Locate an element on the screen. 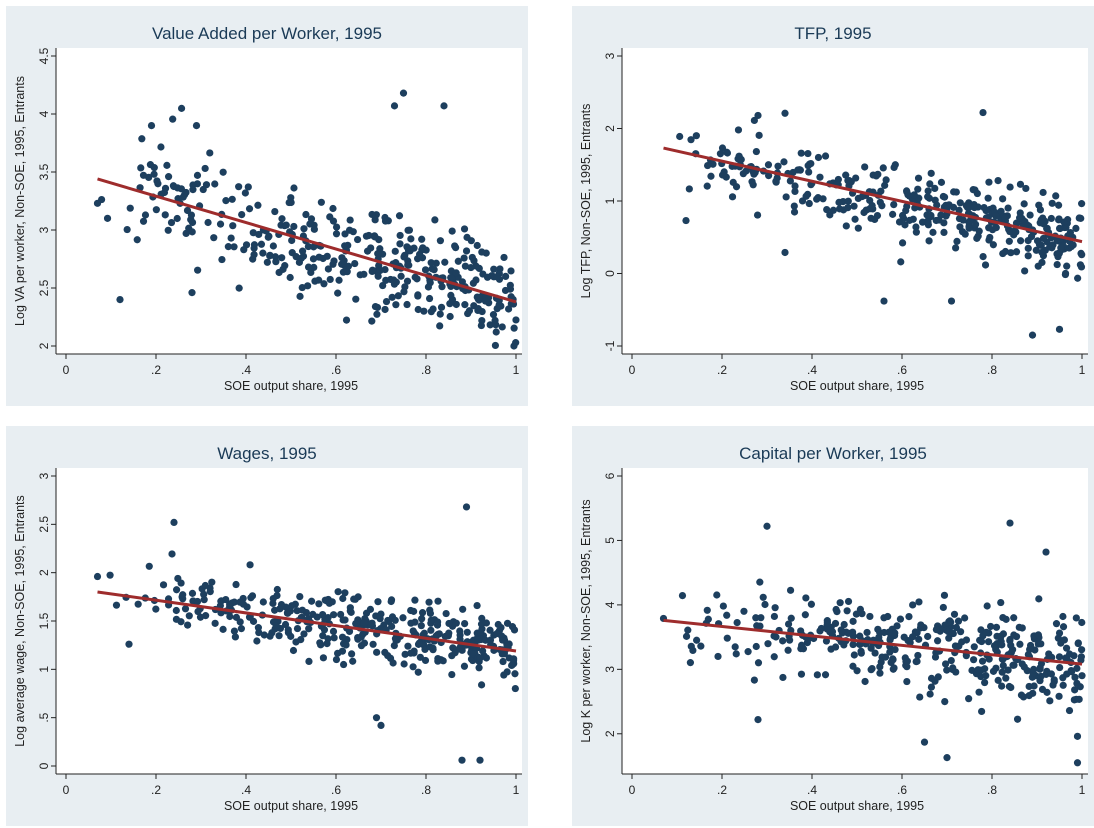 The image size is (1094, 828). fit-line is located at coordinates (873, 195).